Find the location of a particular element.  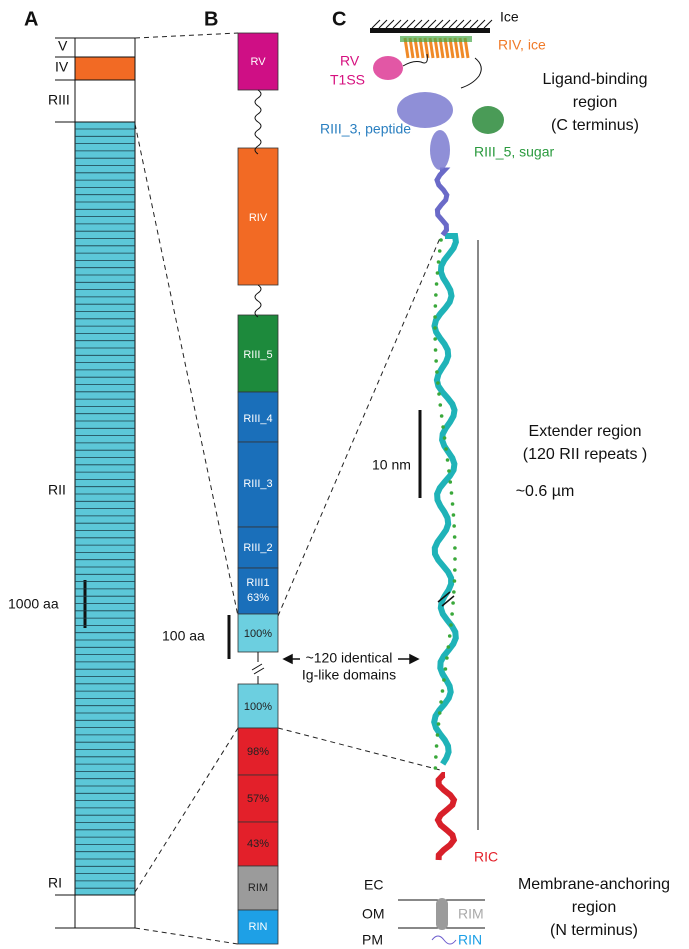

ice-hatch is located at coordinates (432, 24).